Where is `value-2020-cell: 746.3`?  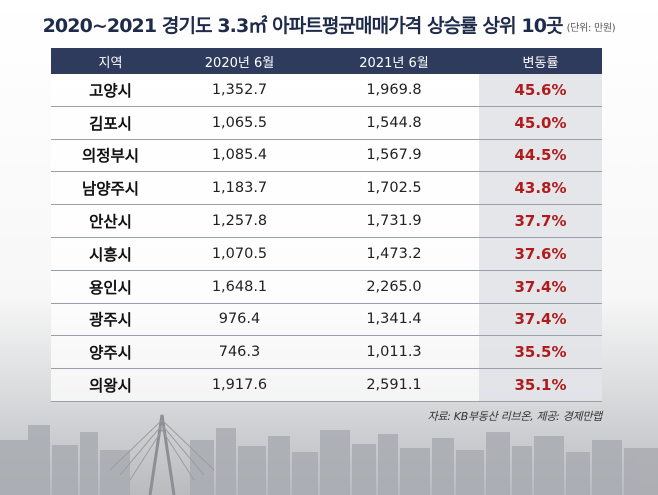
value-2020-cell: 746.3 is located at coordinates (239, 352).